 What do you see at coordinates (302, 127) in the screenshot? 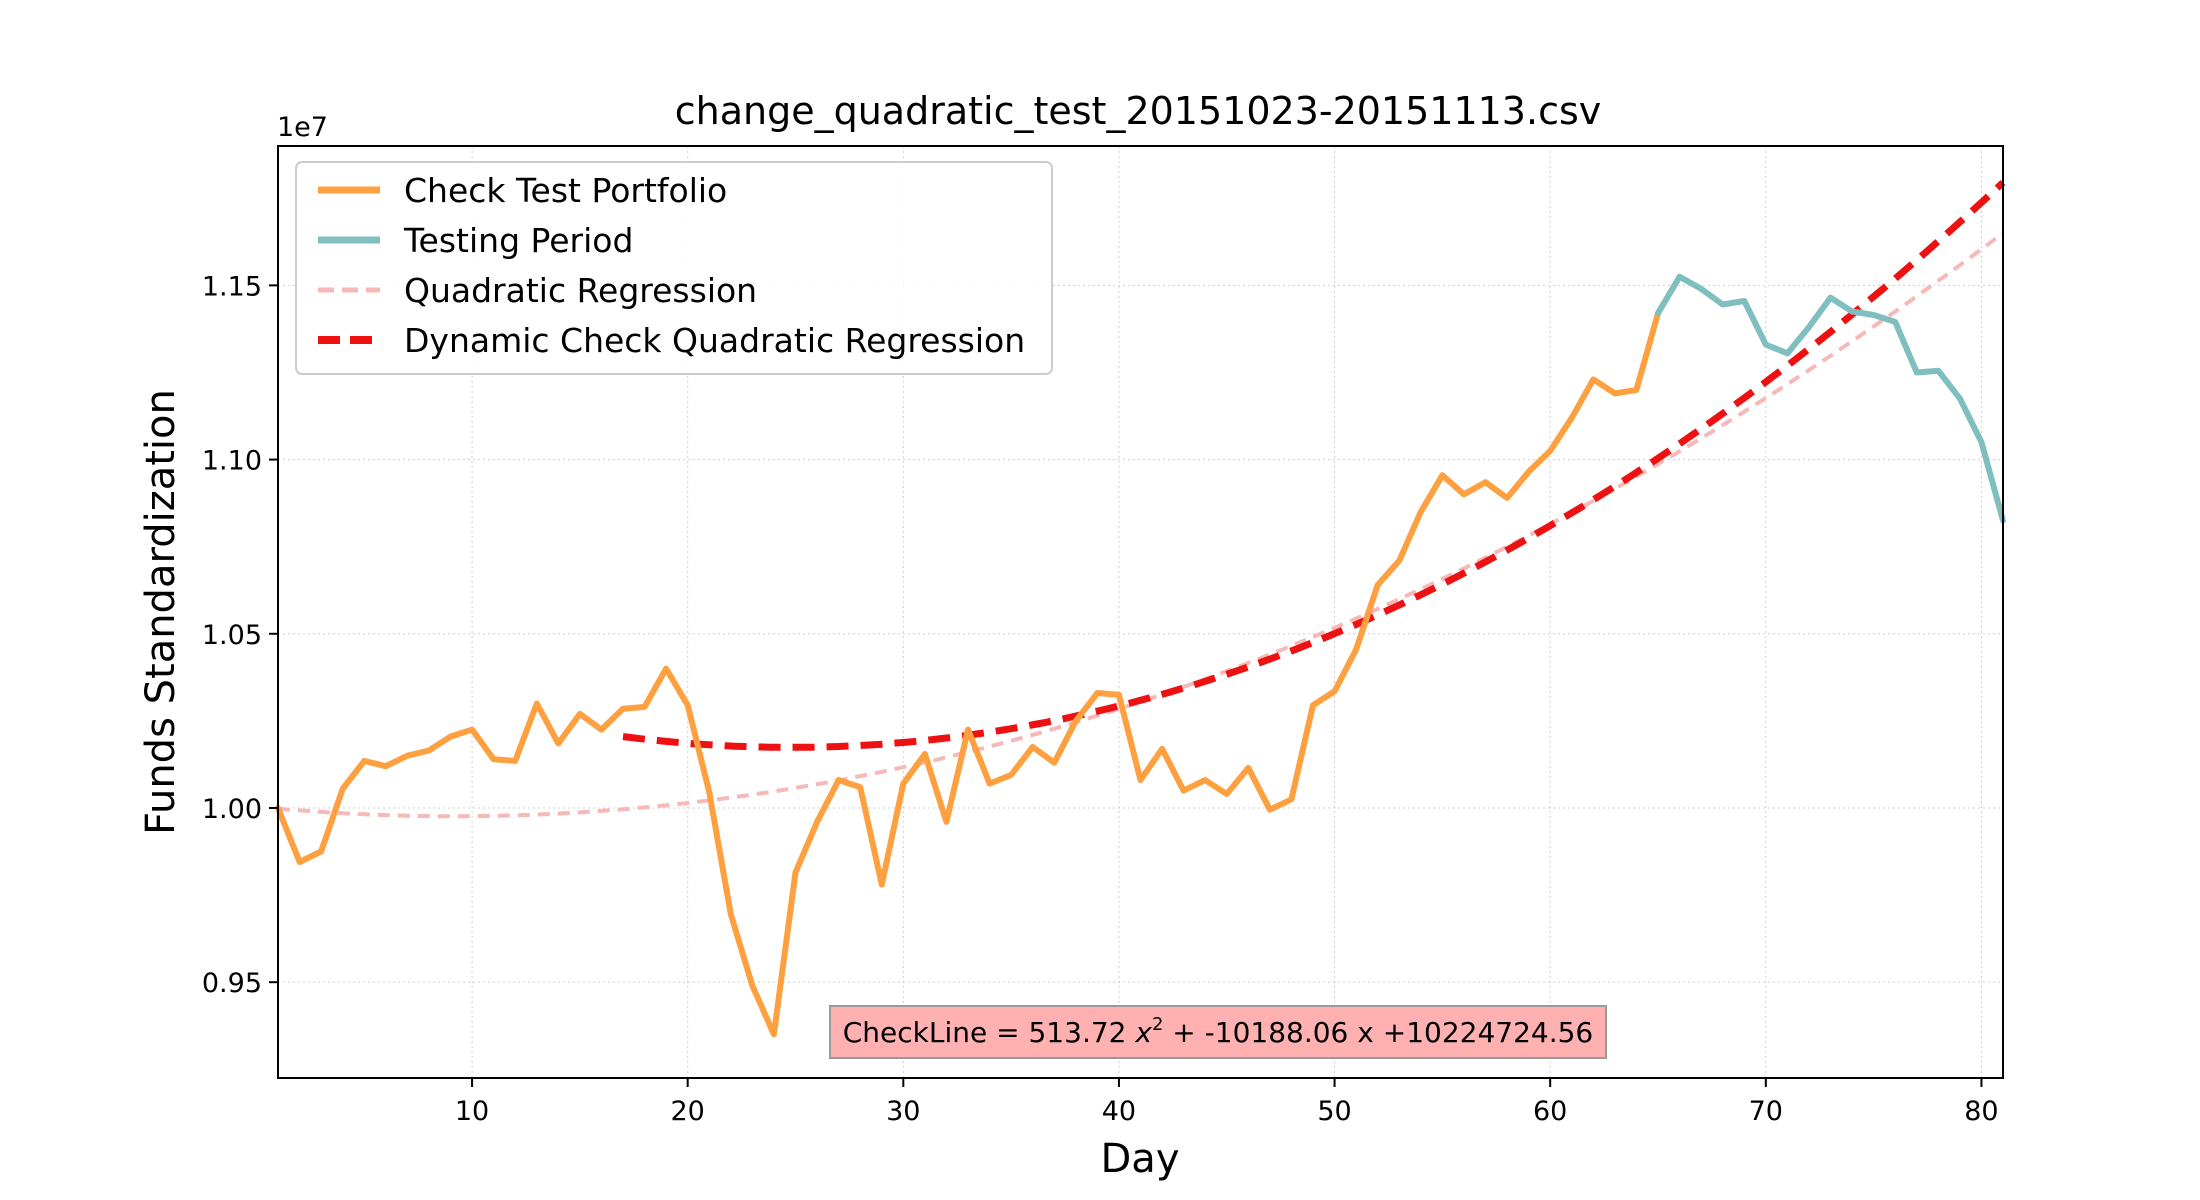
I see `y-offset-label: 1e7` at bounding box center [302, 127].